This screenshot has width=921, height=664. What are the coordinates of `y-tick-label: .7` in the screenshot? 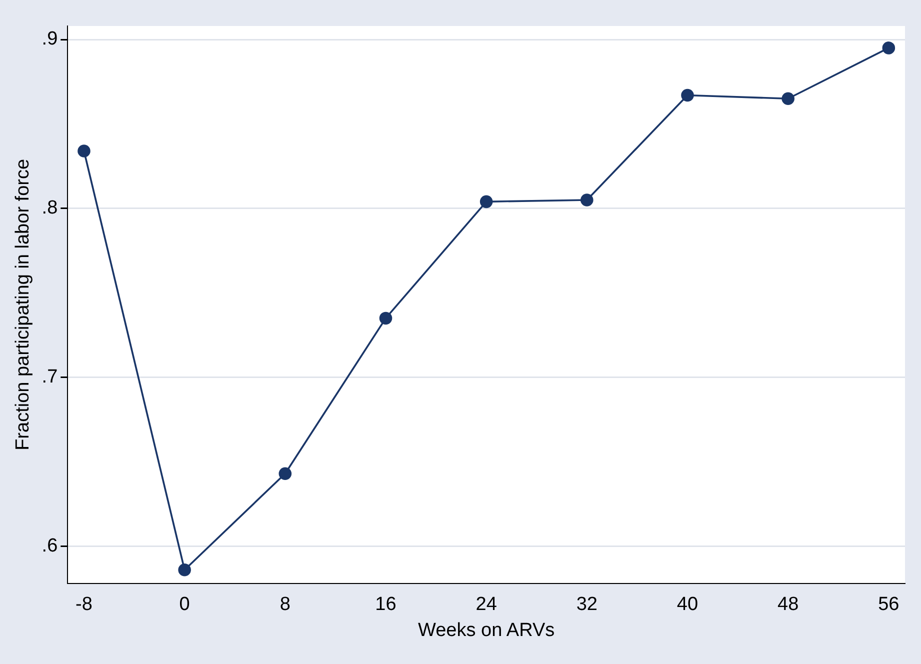 It's located at (50, 377).